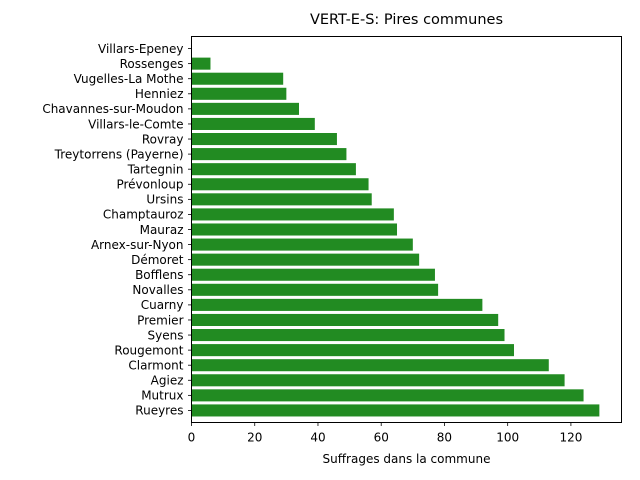 The height and width of the screenshot is (480, 640). Describe the element at coordinates (570, 438) in the screenshot. I see `x-tick-label: 120` at that location.